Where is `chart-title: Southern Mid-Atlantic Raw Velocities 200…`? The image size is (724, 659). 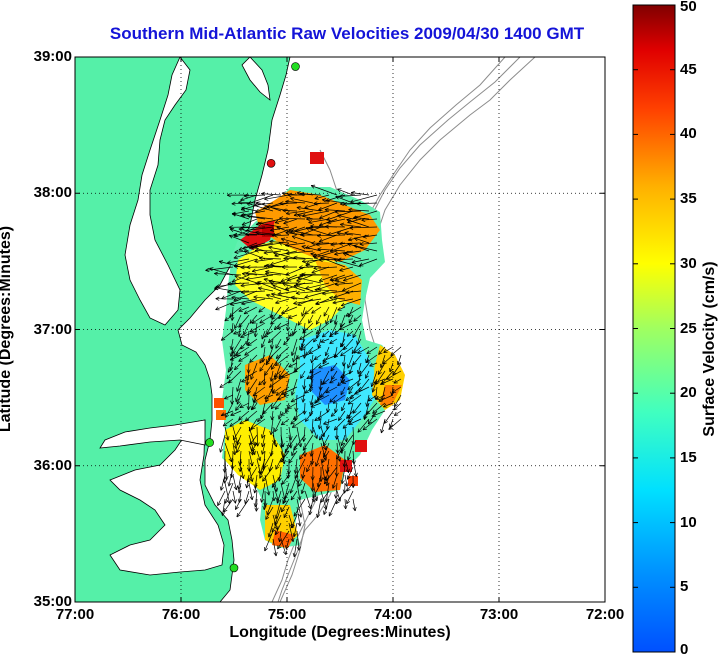 chart-title: Southern Mid-Atlantic Raw Velocities 200… is located at coordinates (347, 33).